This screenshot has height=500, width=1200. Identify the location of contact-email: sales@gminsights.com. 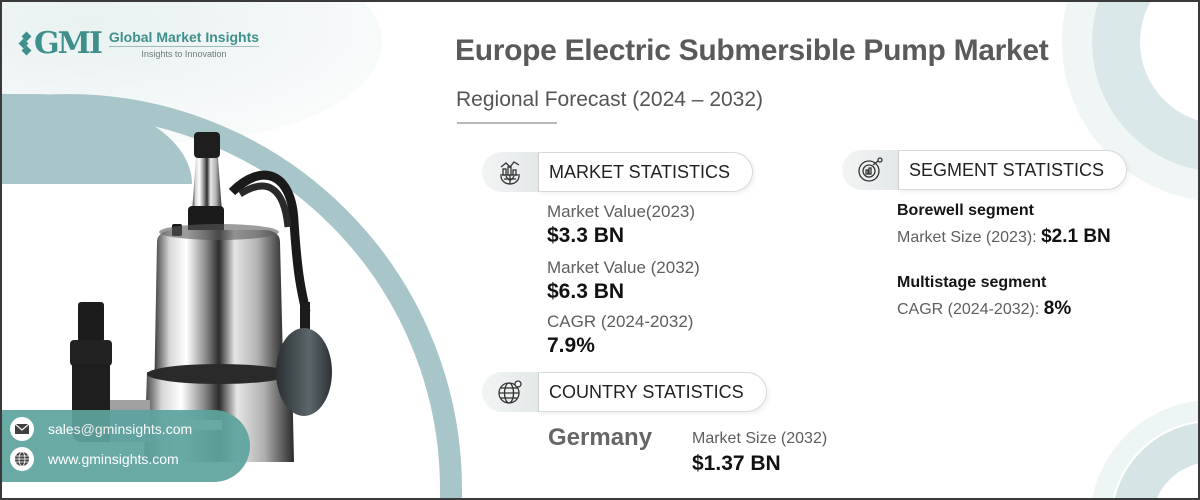
(101, 429).